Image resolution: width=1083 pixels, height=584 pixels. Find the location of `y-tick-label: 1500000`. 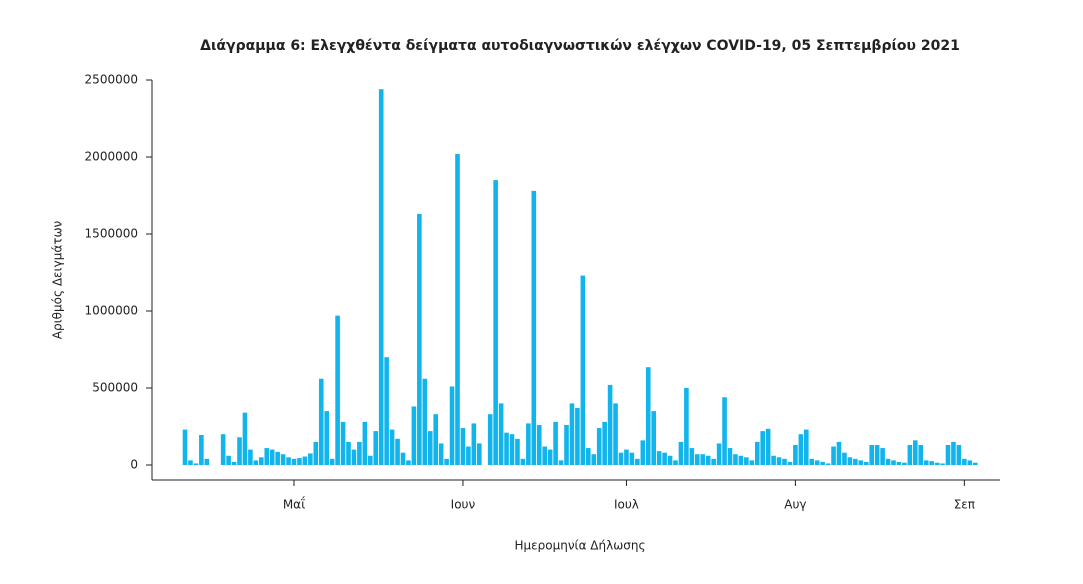

y-tick-label: 1500000 is located at coordinates (111, 234).